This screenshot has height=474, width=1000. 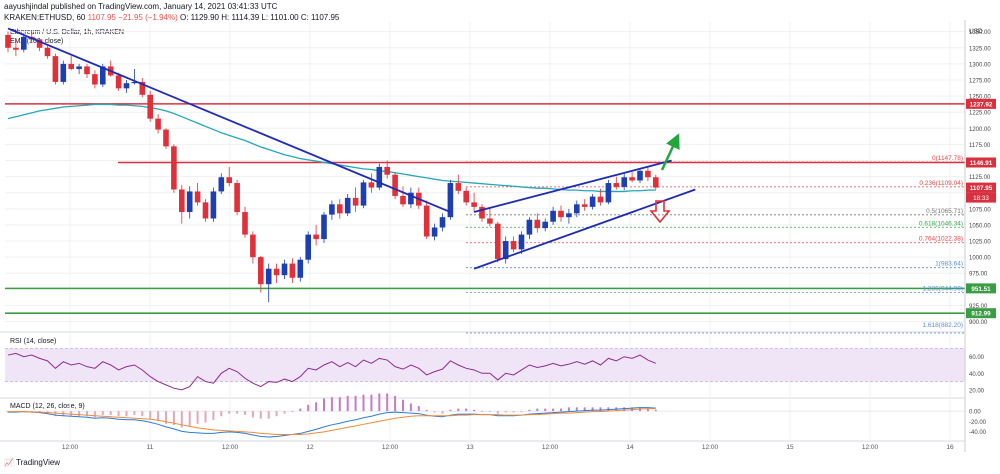 What do you see at coordinates (331, 148) in the screenshot?
I see `ema-100-line` at bounding box center [331, 148].